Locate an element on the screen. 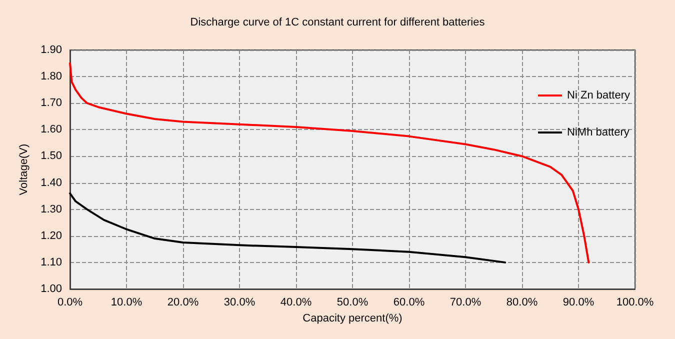 The image size is (675, 339). x-axis-title: Capacity percent(%) is located at coordinates (352, 318).